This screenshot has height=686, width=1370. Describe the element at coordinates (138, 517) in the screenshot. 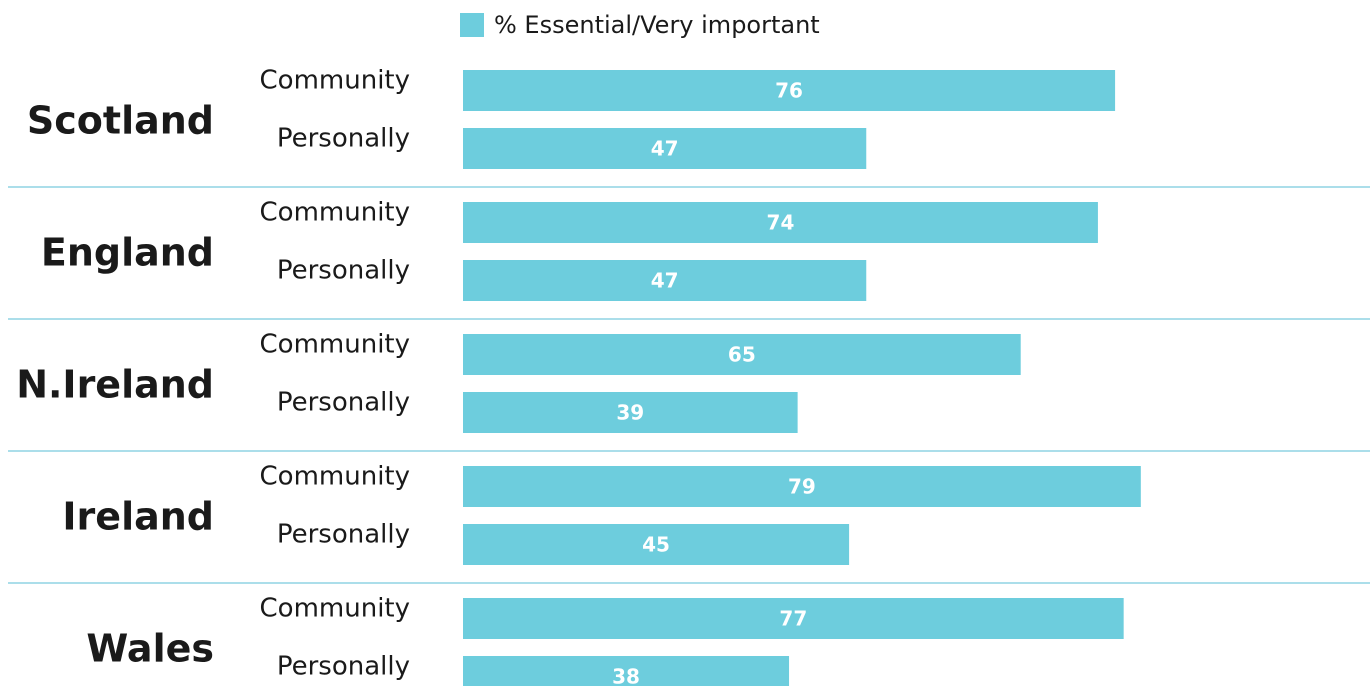

I see `country-label: Ireland` at that location.